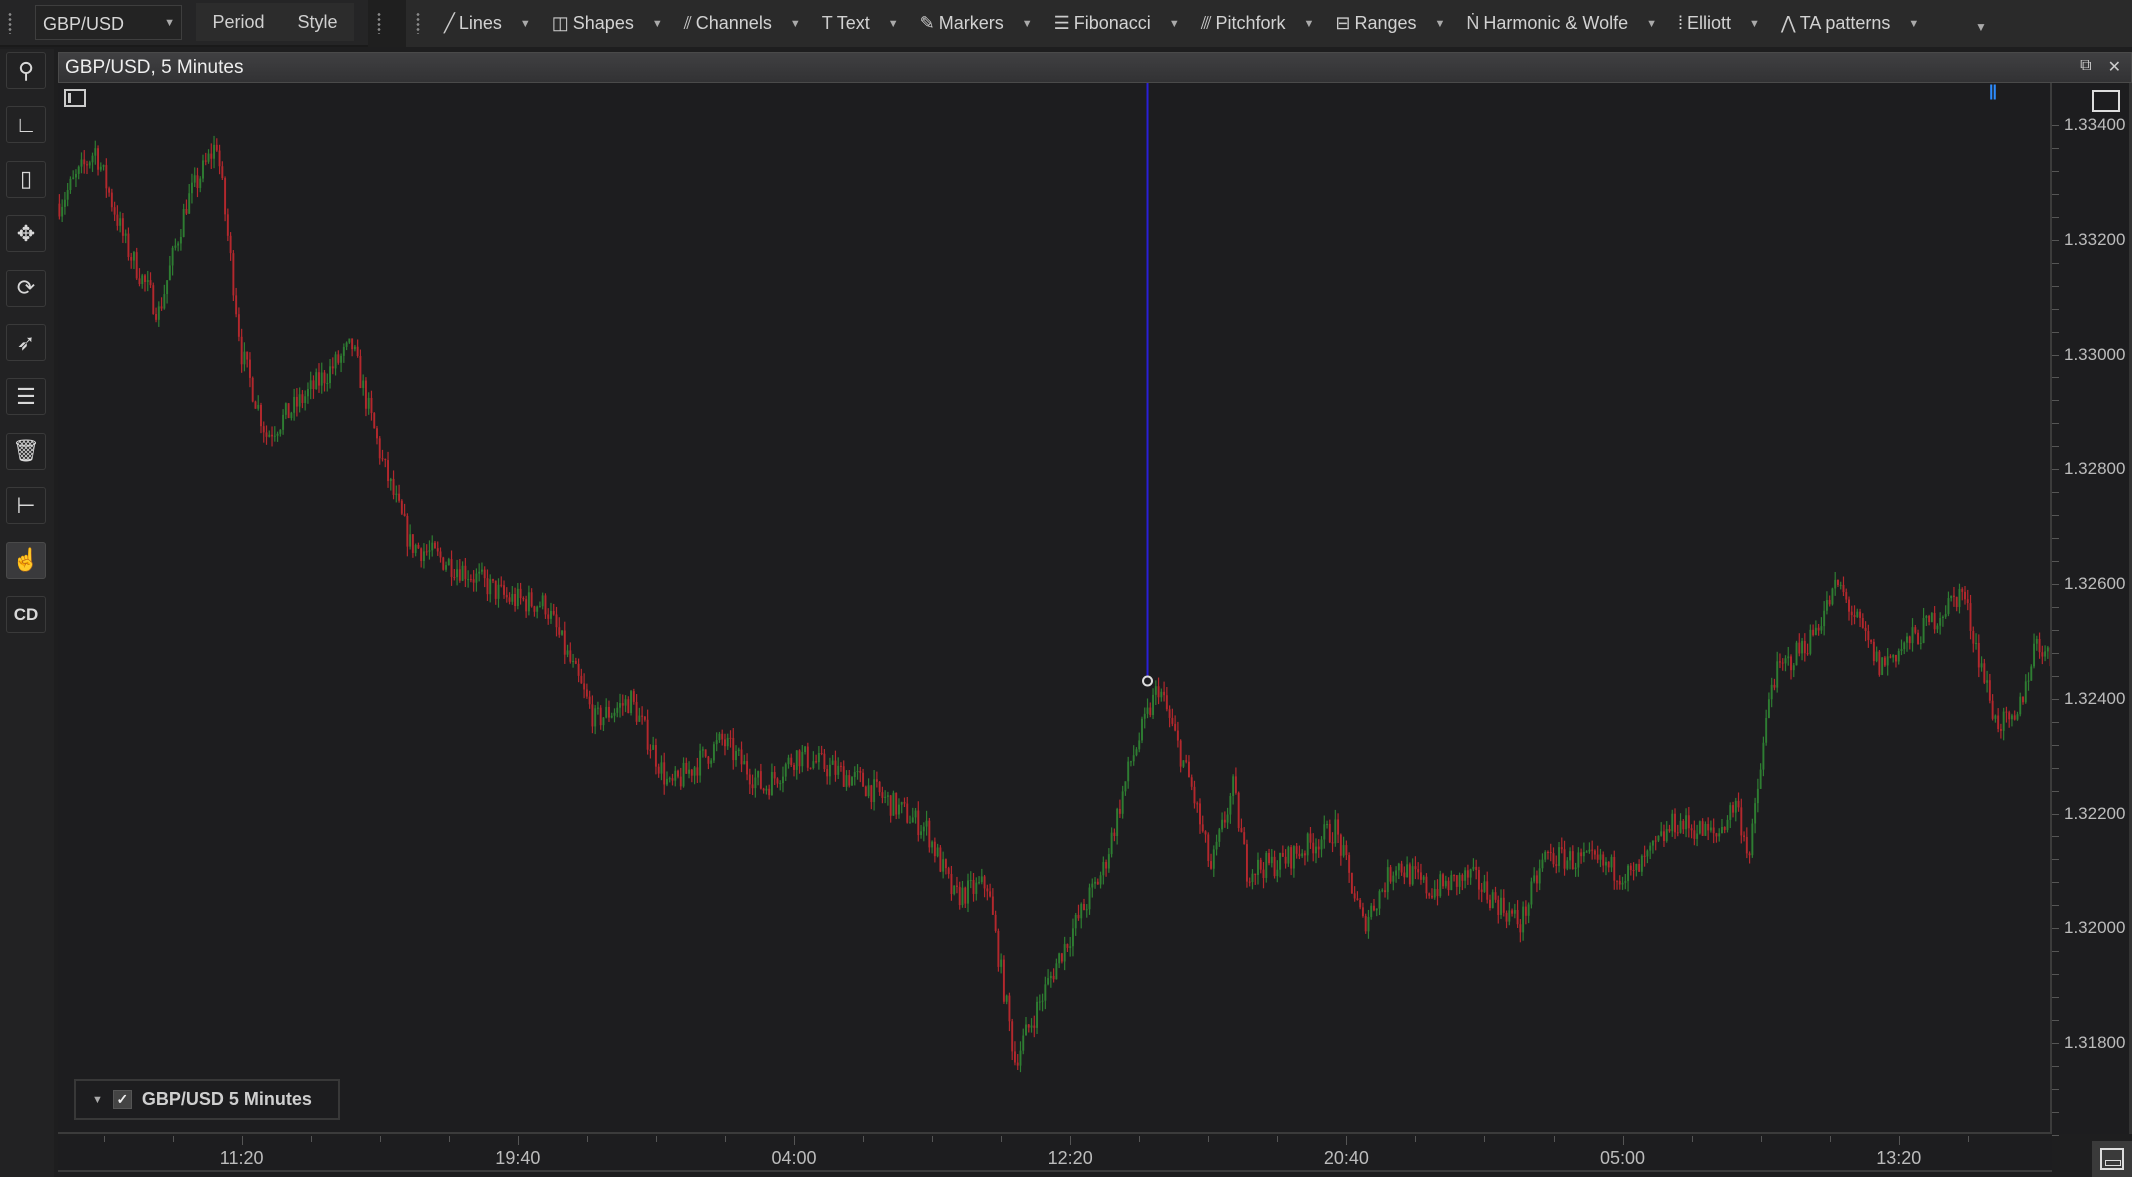 The width and height of the screenshot is (2132, 1177). What do you see at coordinates (742, 23) in the screenshot?
I see `tool-channels: ⫽ Channels ▼` at bounding box center [742, 23].